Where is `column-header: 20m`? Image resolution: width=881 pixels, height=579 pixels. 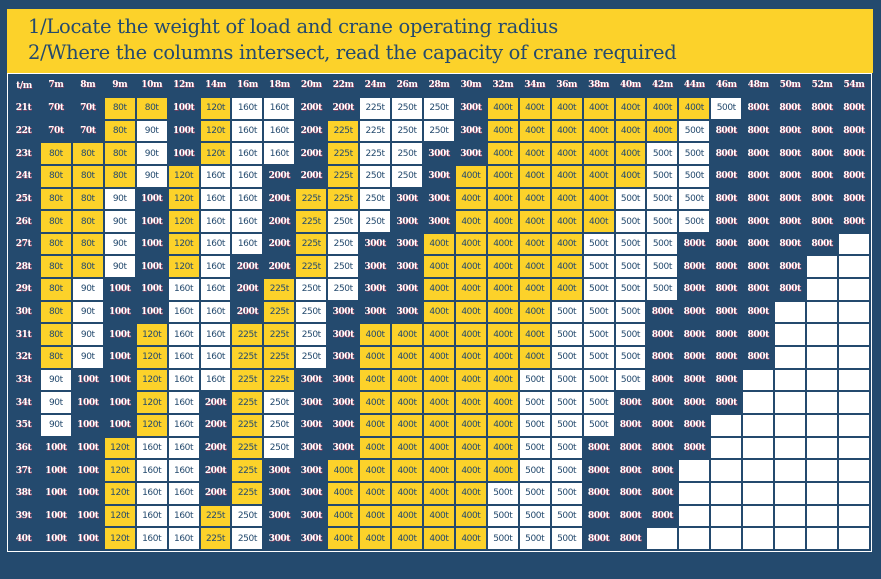 column-header: 20m is located at coordinates (311, 85).